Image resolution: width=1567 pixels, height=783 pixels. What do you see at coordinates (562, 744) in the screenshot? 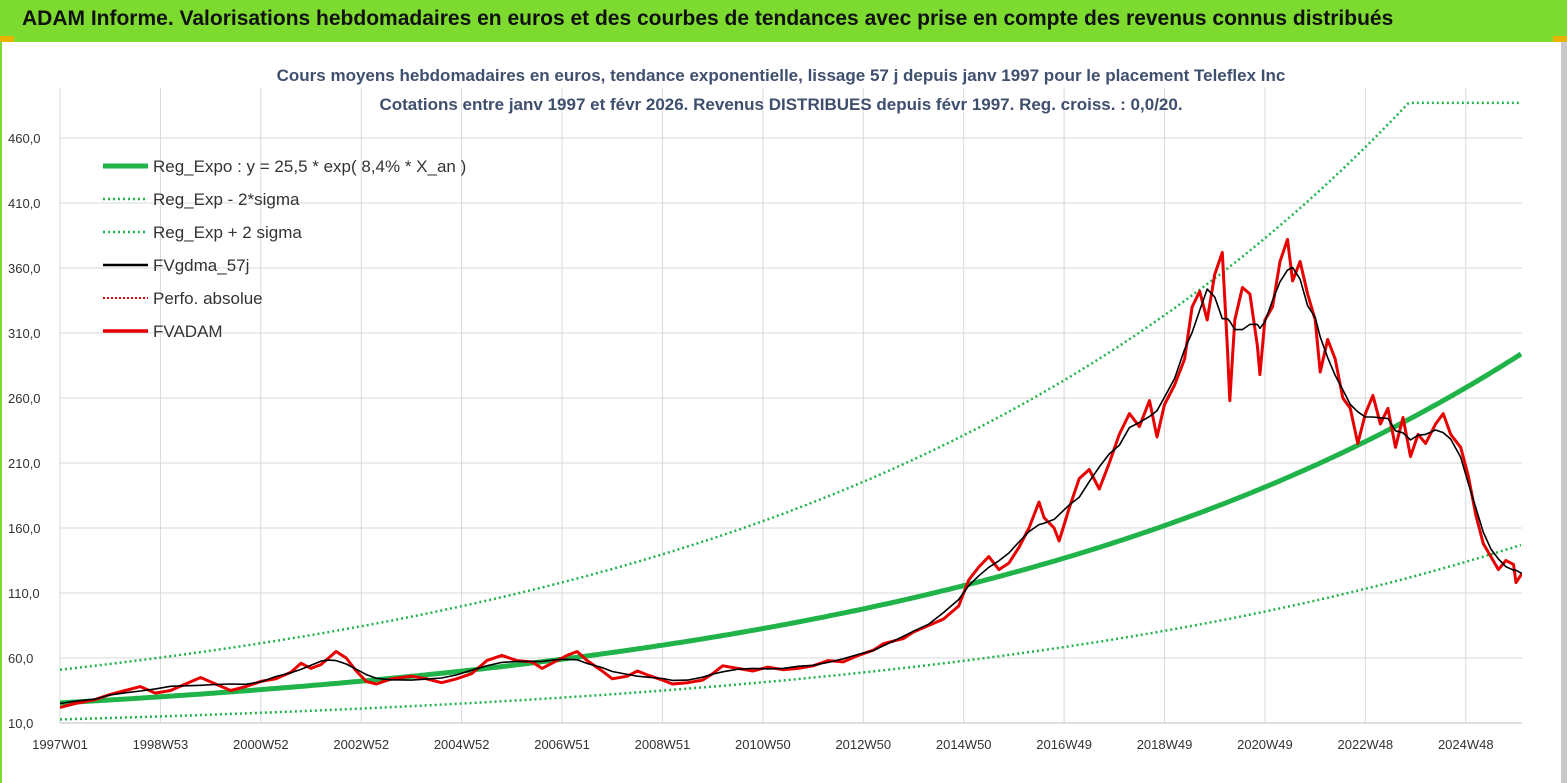
I see `x-tick-label: 2006W51` at bounding box center [562, 744].